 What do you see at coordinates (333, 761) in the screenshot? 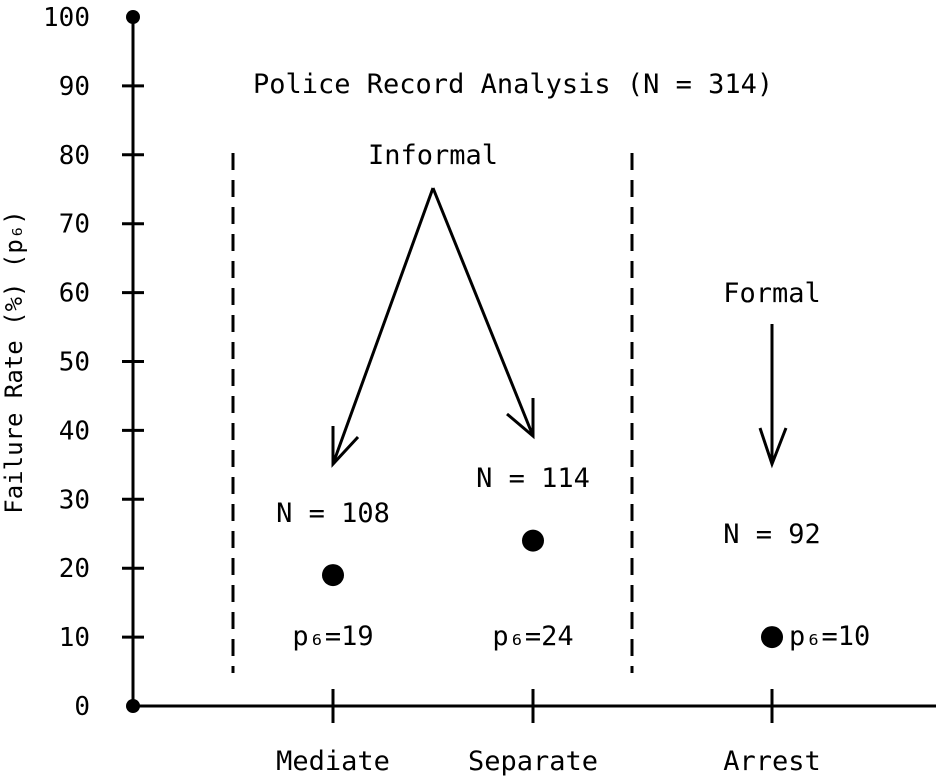
I see `x-category-label: Mediate` at bounding box center [333, 761].